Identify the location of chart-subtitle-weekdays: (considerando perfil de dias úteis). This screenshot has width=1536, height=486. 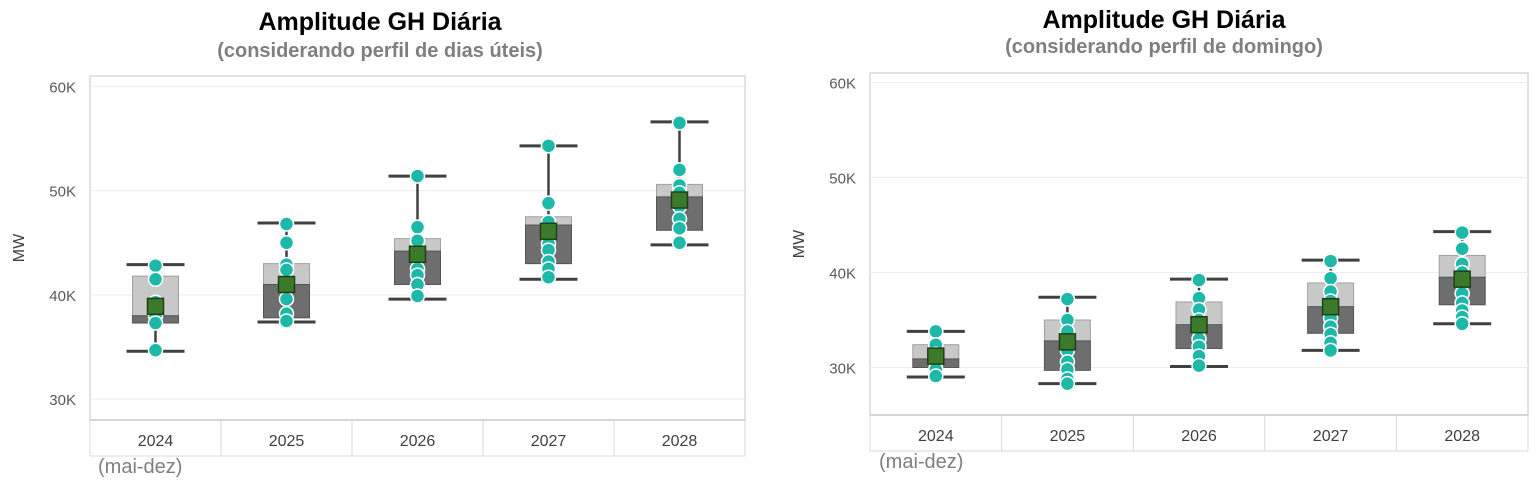
(380, 51).